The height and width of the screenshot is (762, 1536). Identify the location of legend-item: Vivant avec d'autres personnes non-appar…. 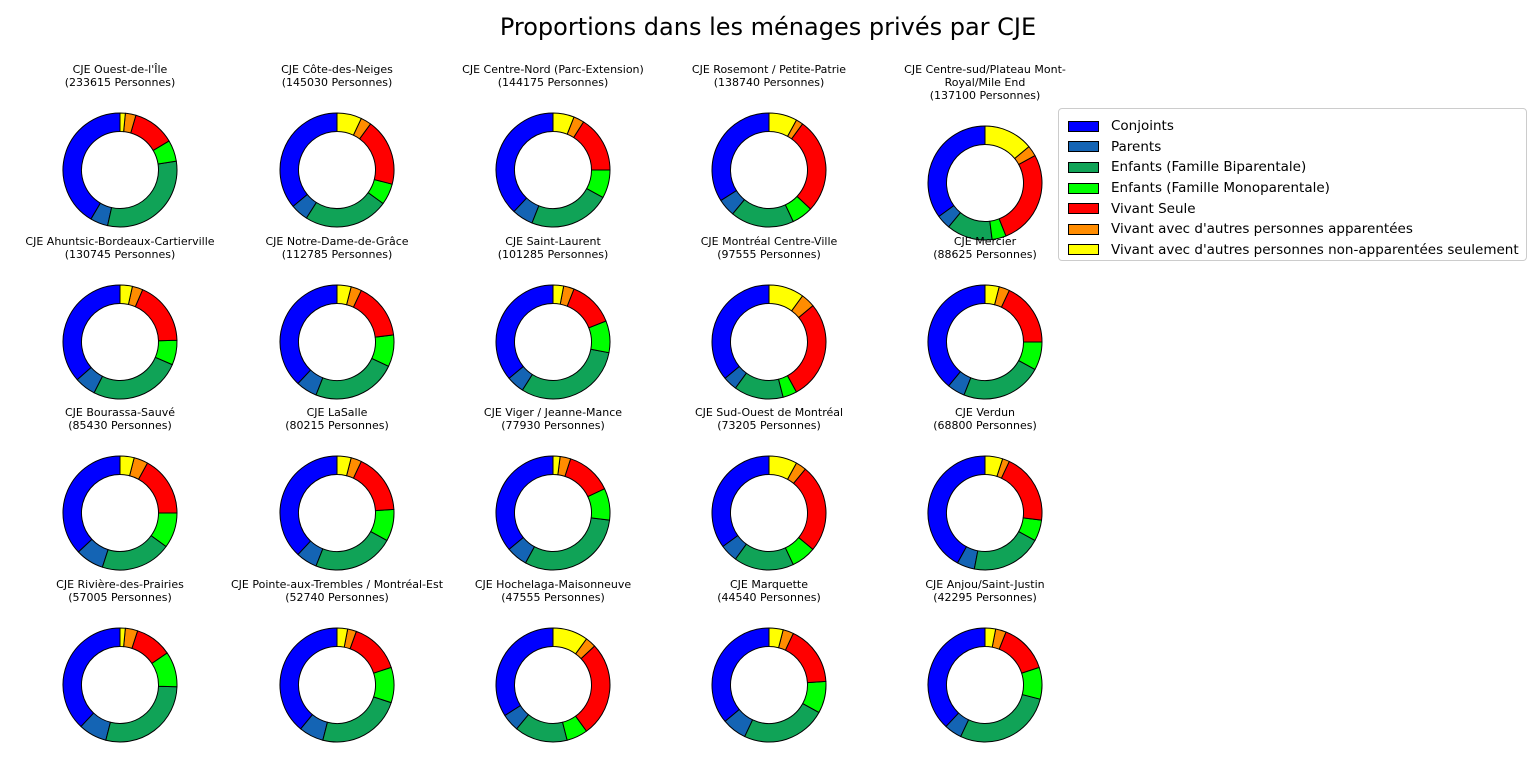
(1297, 250).